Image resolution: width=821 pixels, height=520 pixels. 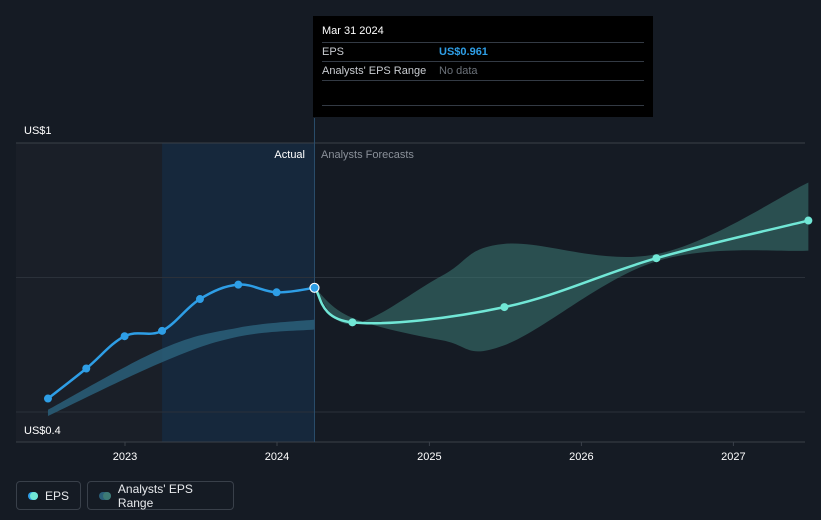 What do you see at coordinates (581, 457) in the screenshot?
I see `x-tick-label: 2026` at bounding box center [581, 457].